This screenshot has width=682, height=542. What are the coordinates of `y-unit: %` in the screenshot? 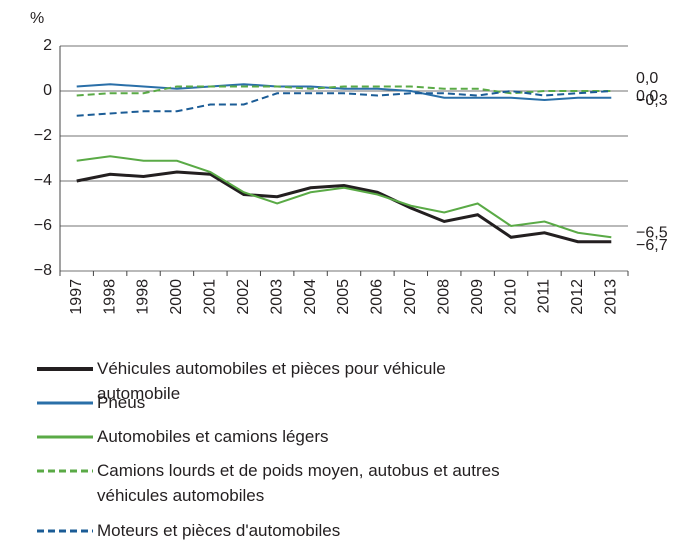 It's located at (37, 18).